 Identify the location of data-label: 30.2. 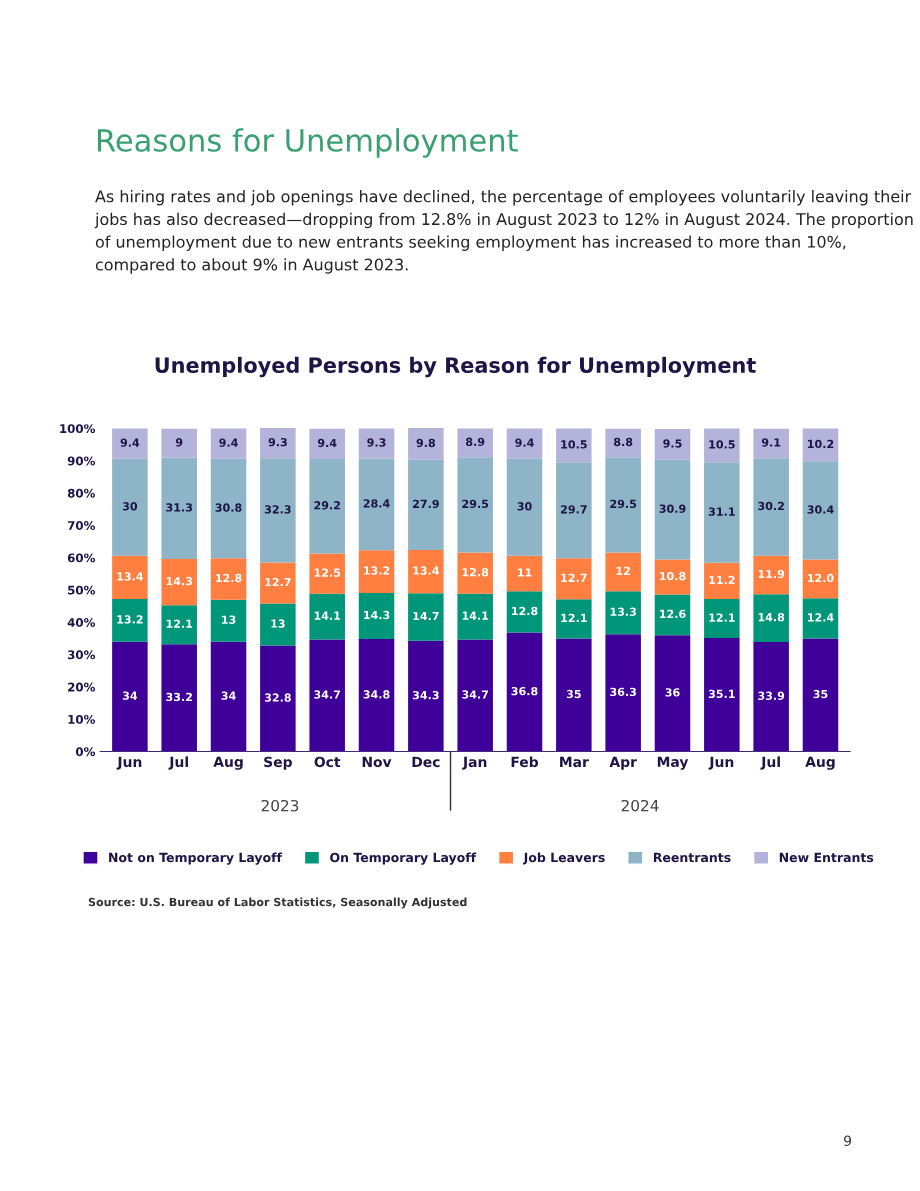
(771, 506).